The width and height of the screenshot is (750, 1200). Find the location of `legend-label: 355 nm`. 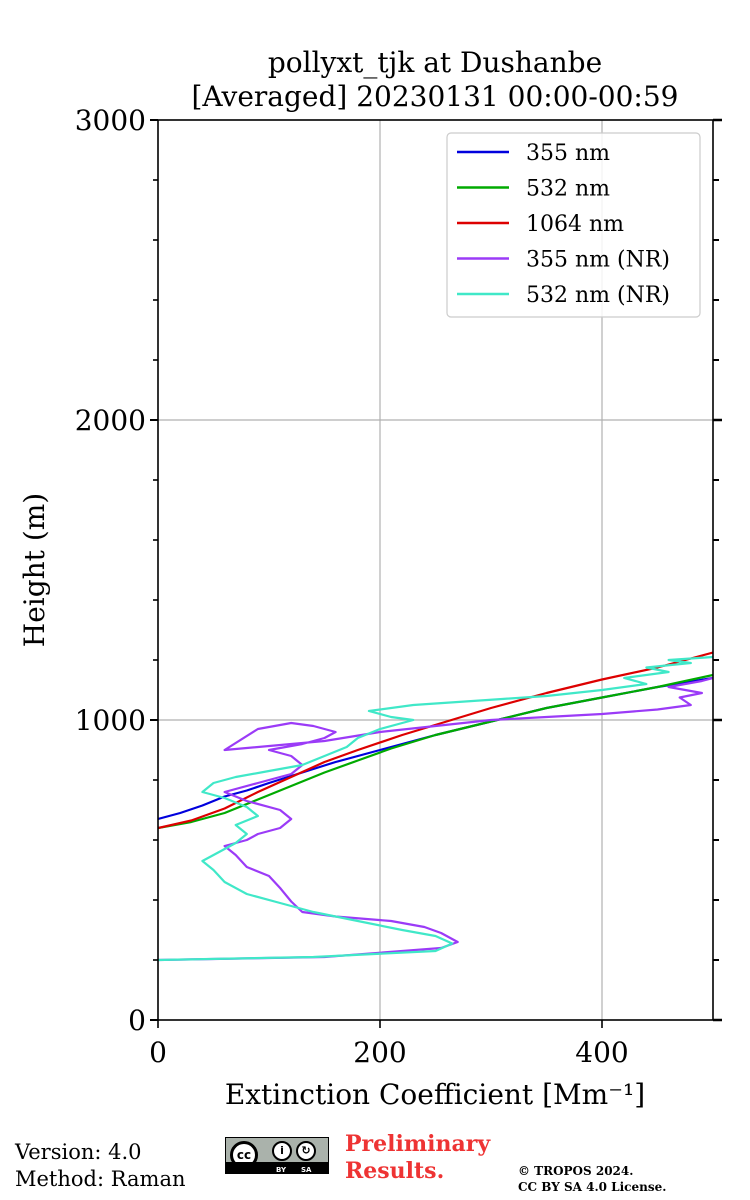

legend-label: 355 nm is located at coordinates (568, 153).